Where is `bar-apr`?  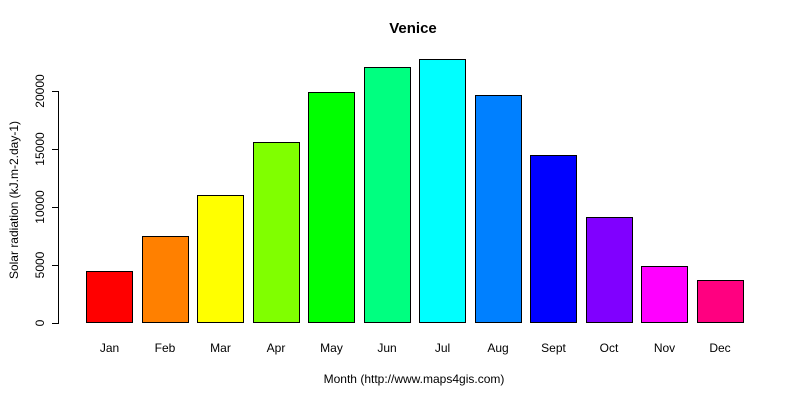
bar-apr is located at coordinates (276, 232).